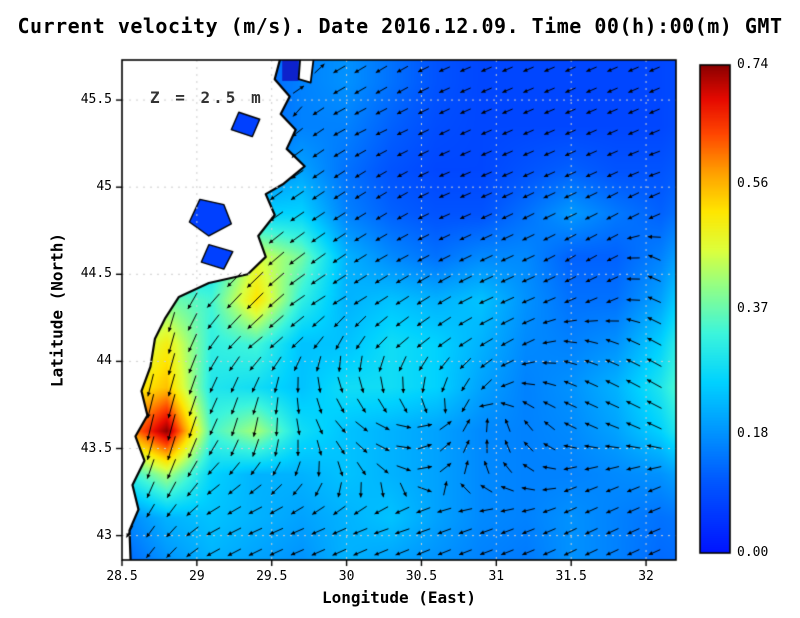 The image size is (800, 618). Describe the element at coordinates (571, 576) in the screenshot. I see `x-tick-label-6: 31.5` at that location.